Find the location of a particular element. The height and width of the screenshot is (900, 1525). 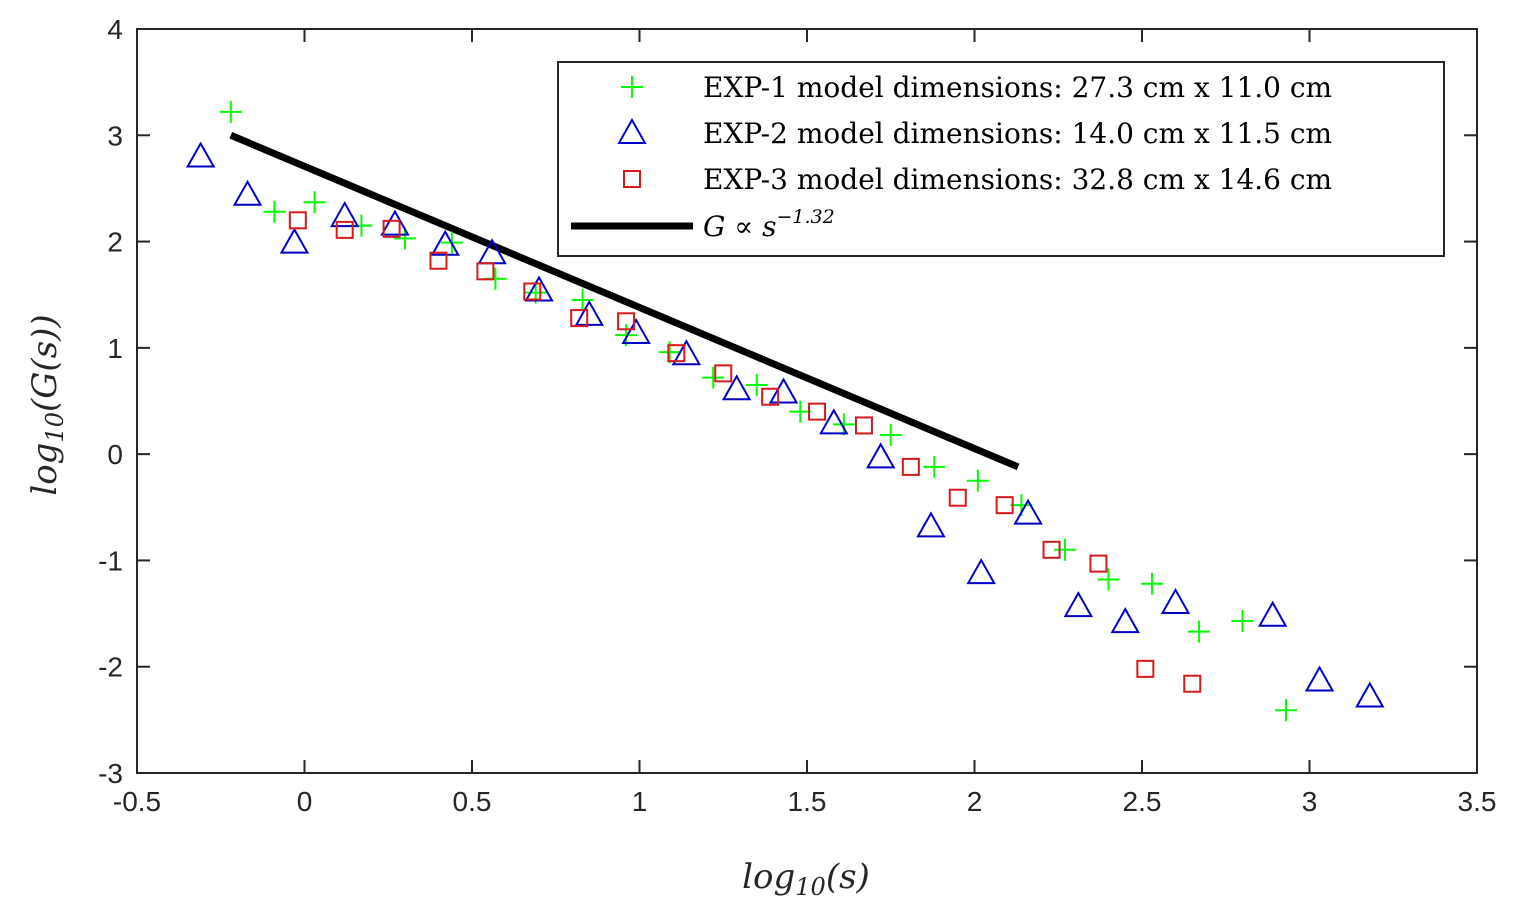

legend-entry-fit: G ∝ s−1.32 is located at coordinates (703, 224).